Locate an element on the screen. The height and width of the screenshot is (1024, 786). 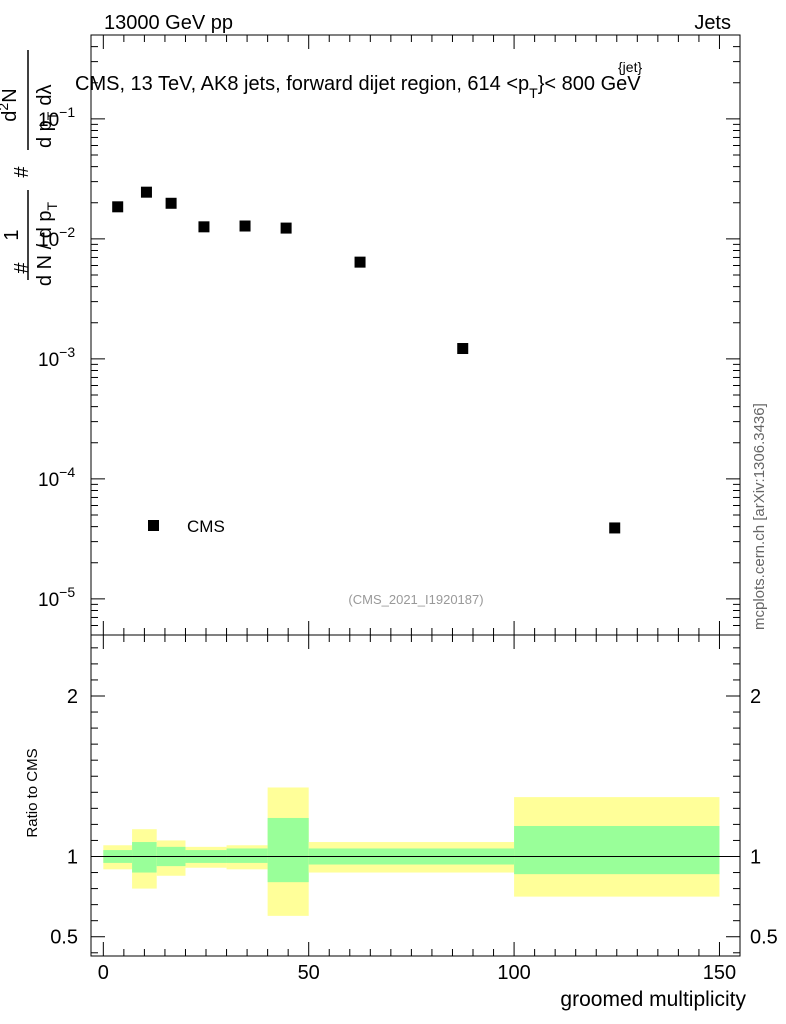
side-label: mcplots.cern.ch [arXiv:1306.3436] is located at coordinates (759, 516).